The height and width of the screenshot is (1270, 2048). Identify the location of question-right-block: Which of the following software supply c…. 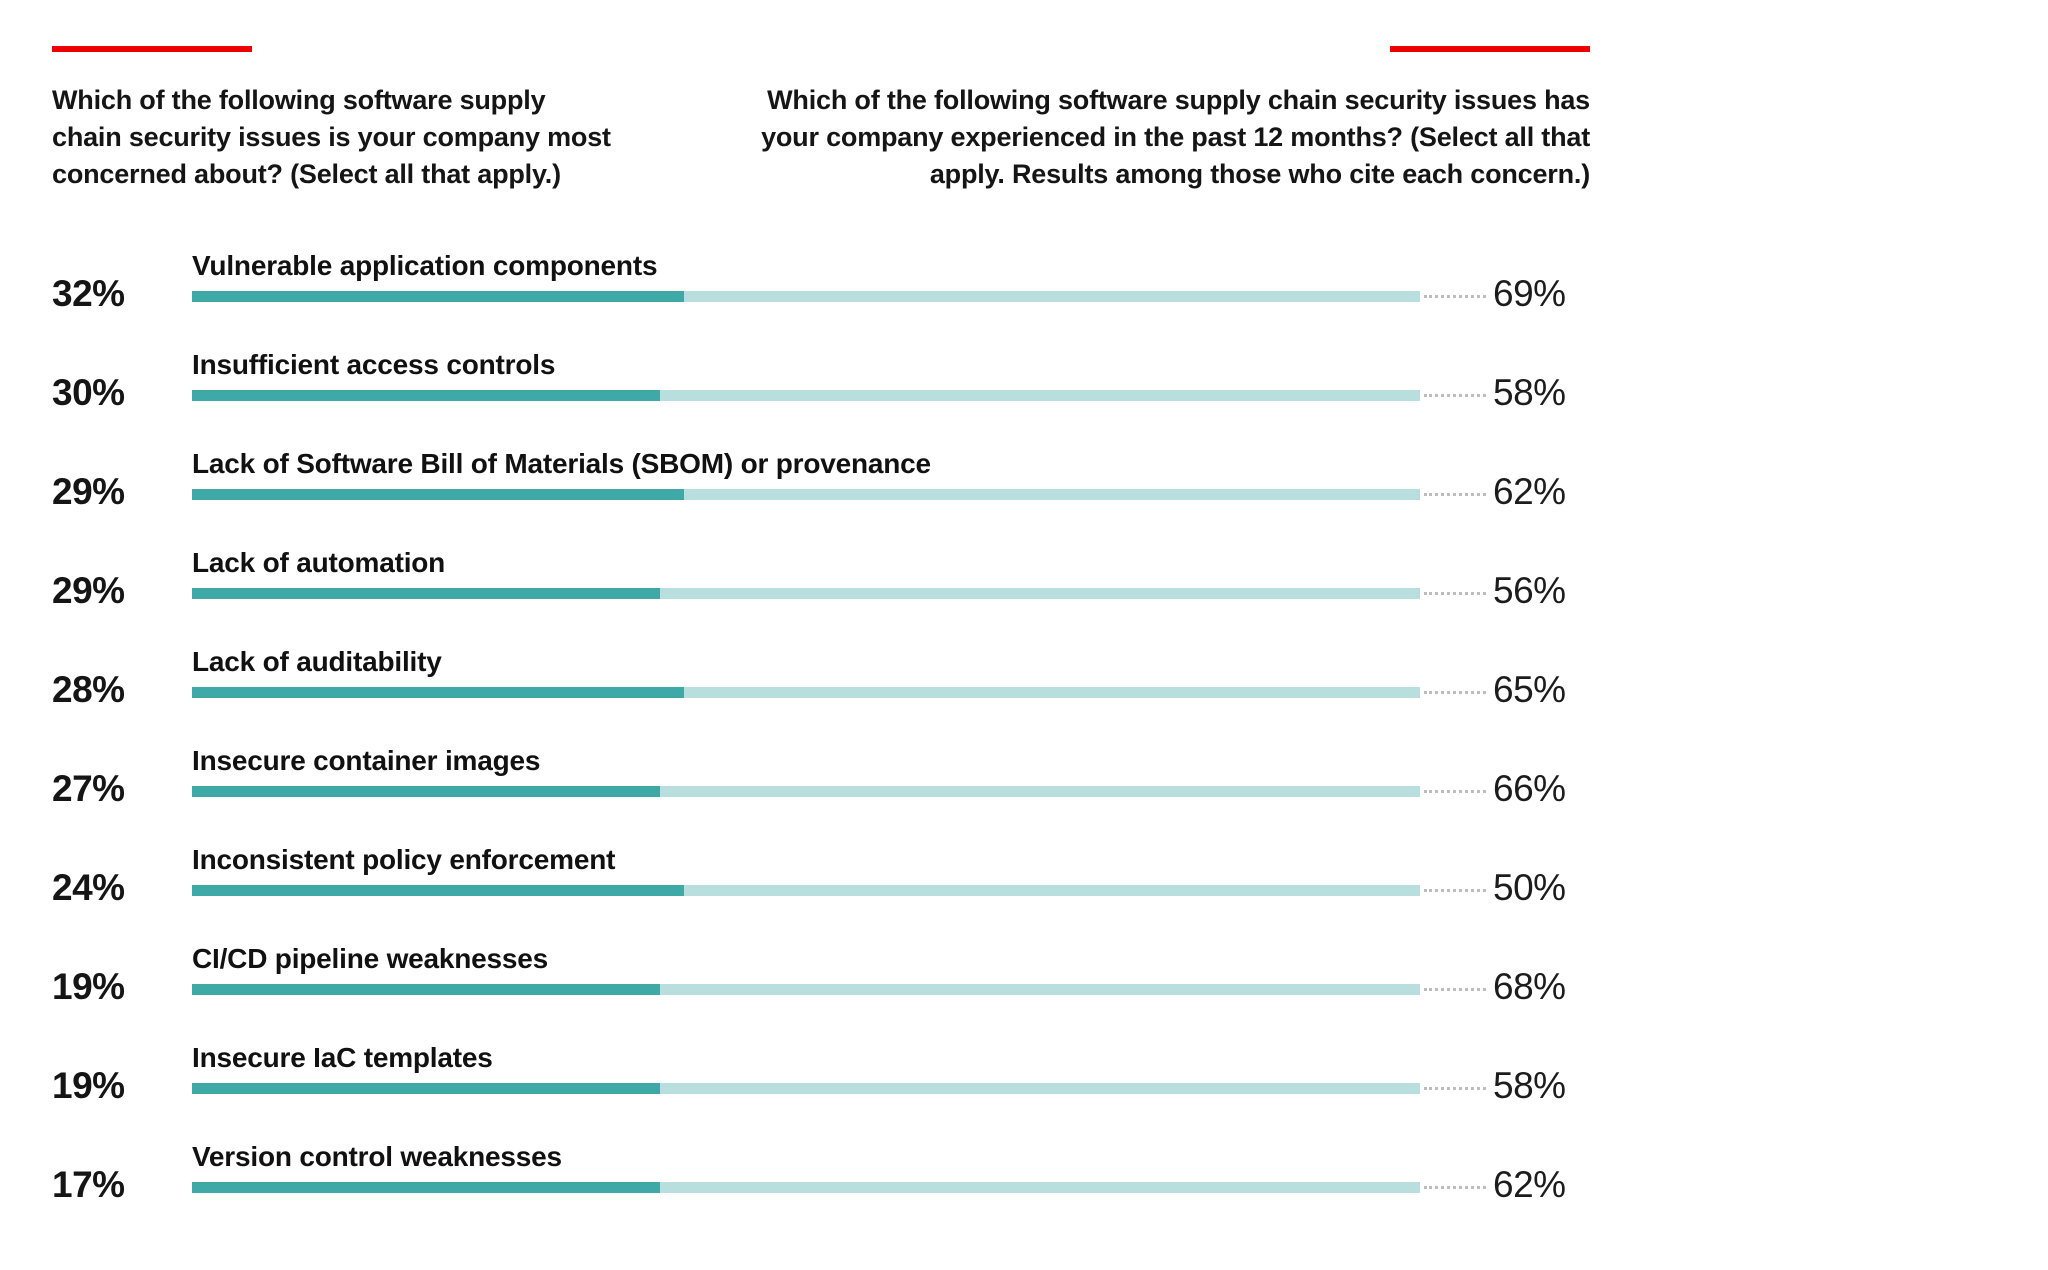
(1170, 119).